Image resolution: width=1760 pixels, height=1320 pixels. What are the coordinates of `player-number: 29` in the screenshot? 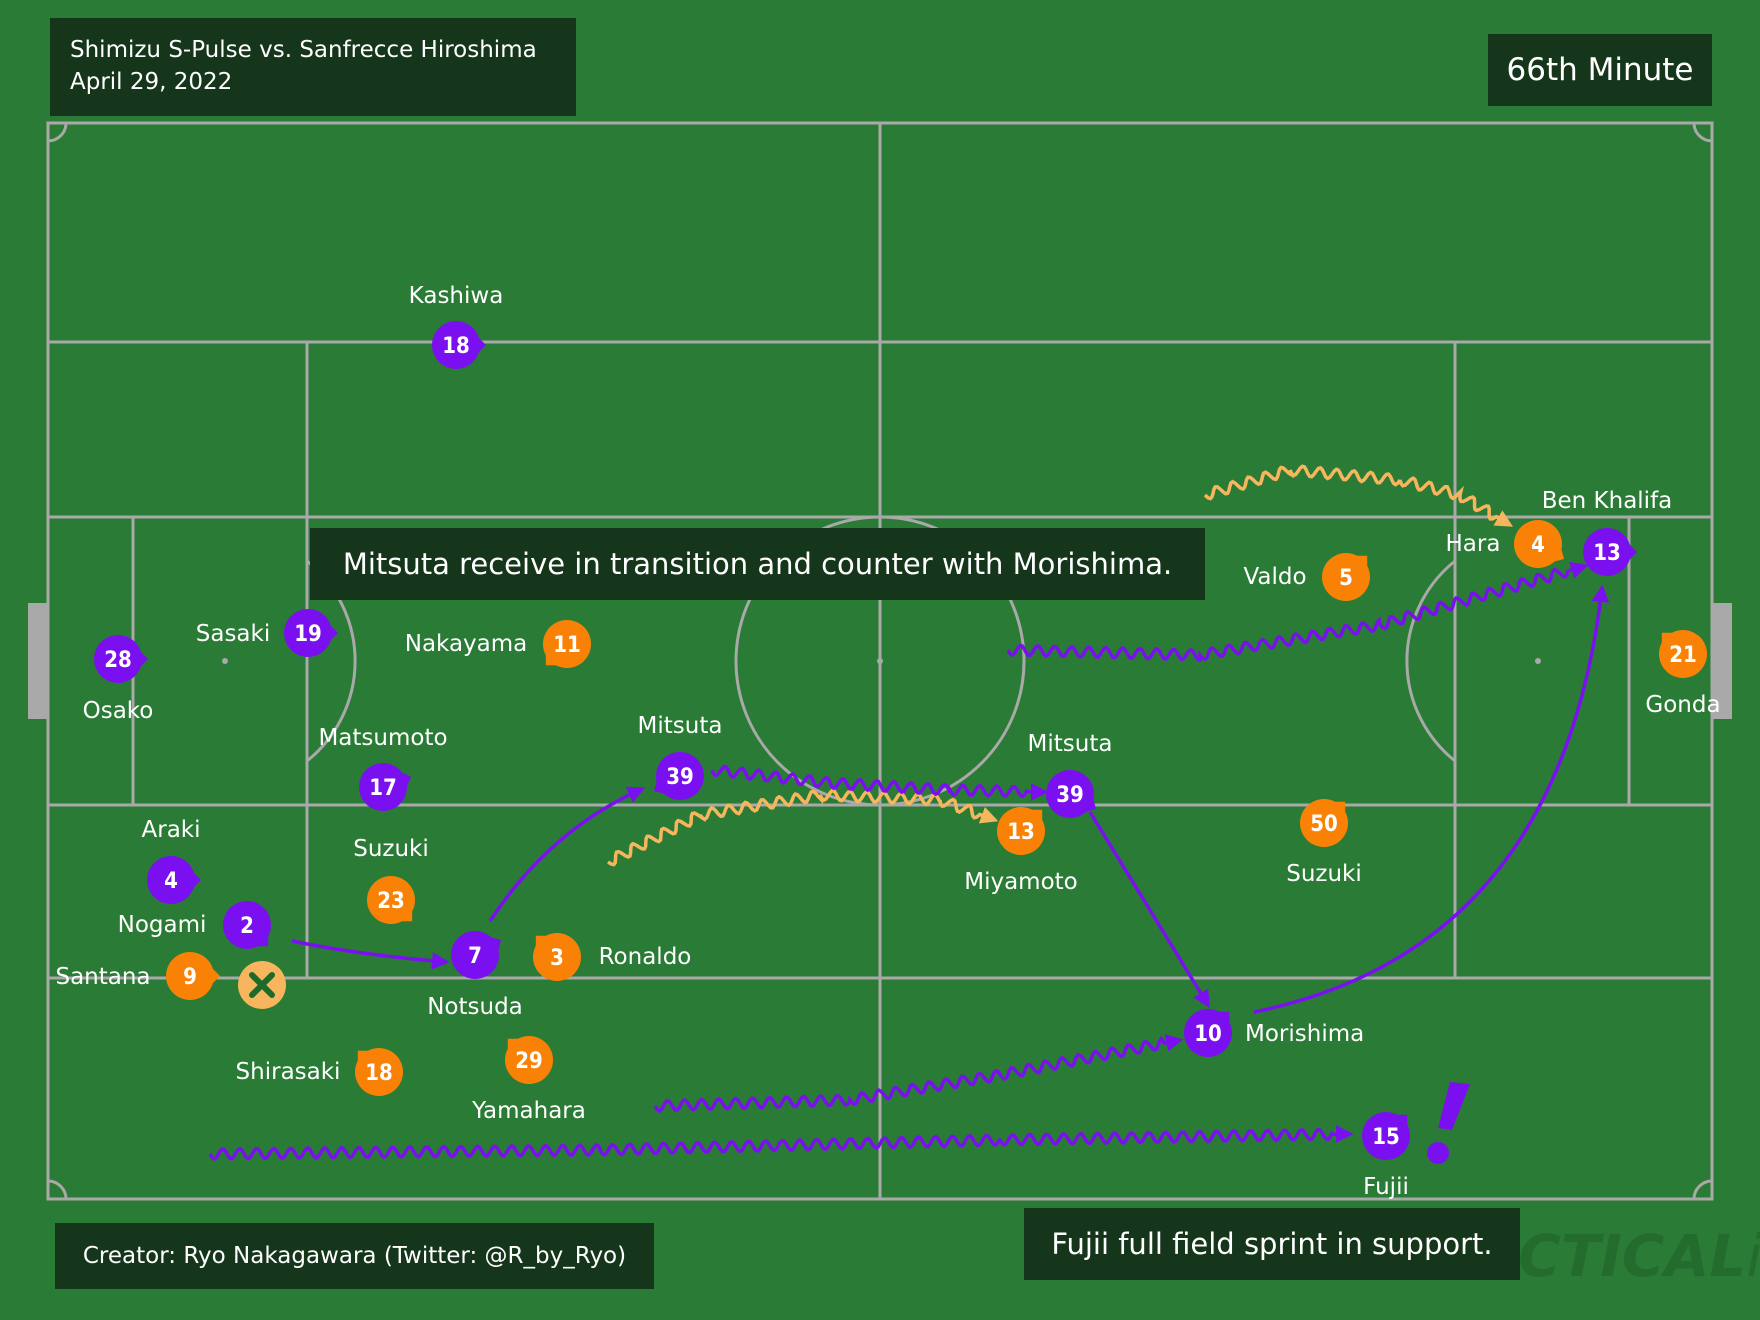 It's located at (529, 1061).